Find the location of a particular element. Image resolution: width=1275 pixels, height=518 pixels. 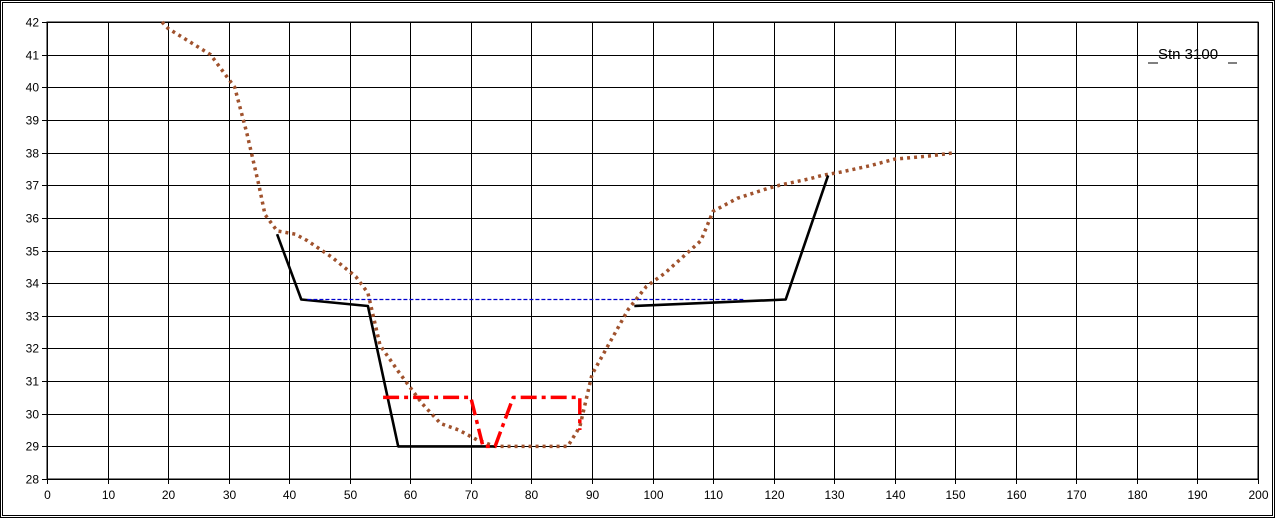

x-tick-label: 180 is located at coordinates (1137, 495).